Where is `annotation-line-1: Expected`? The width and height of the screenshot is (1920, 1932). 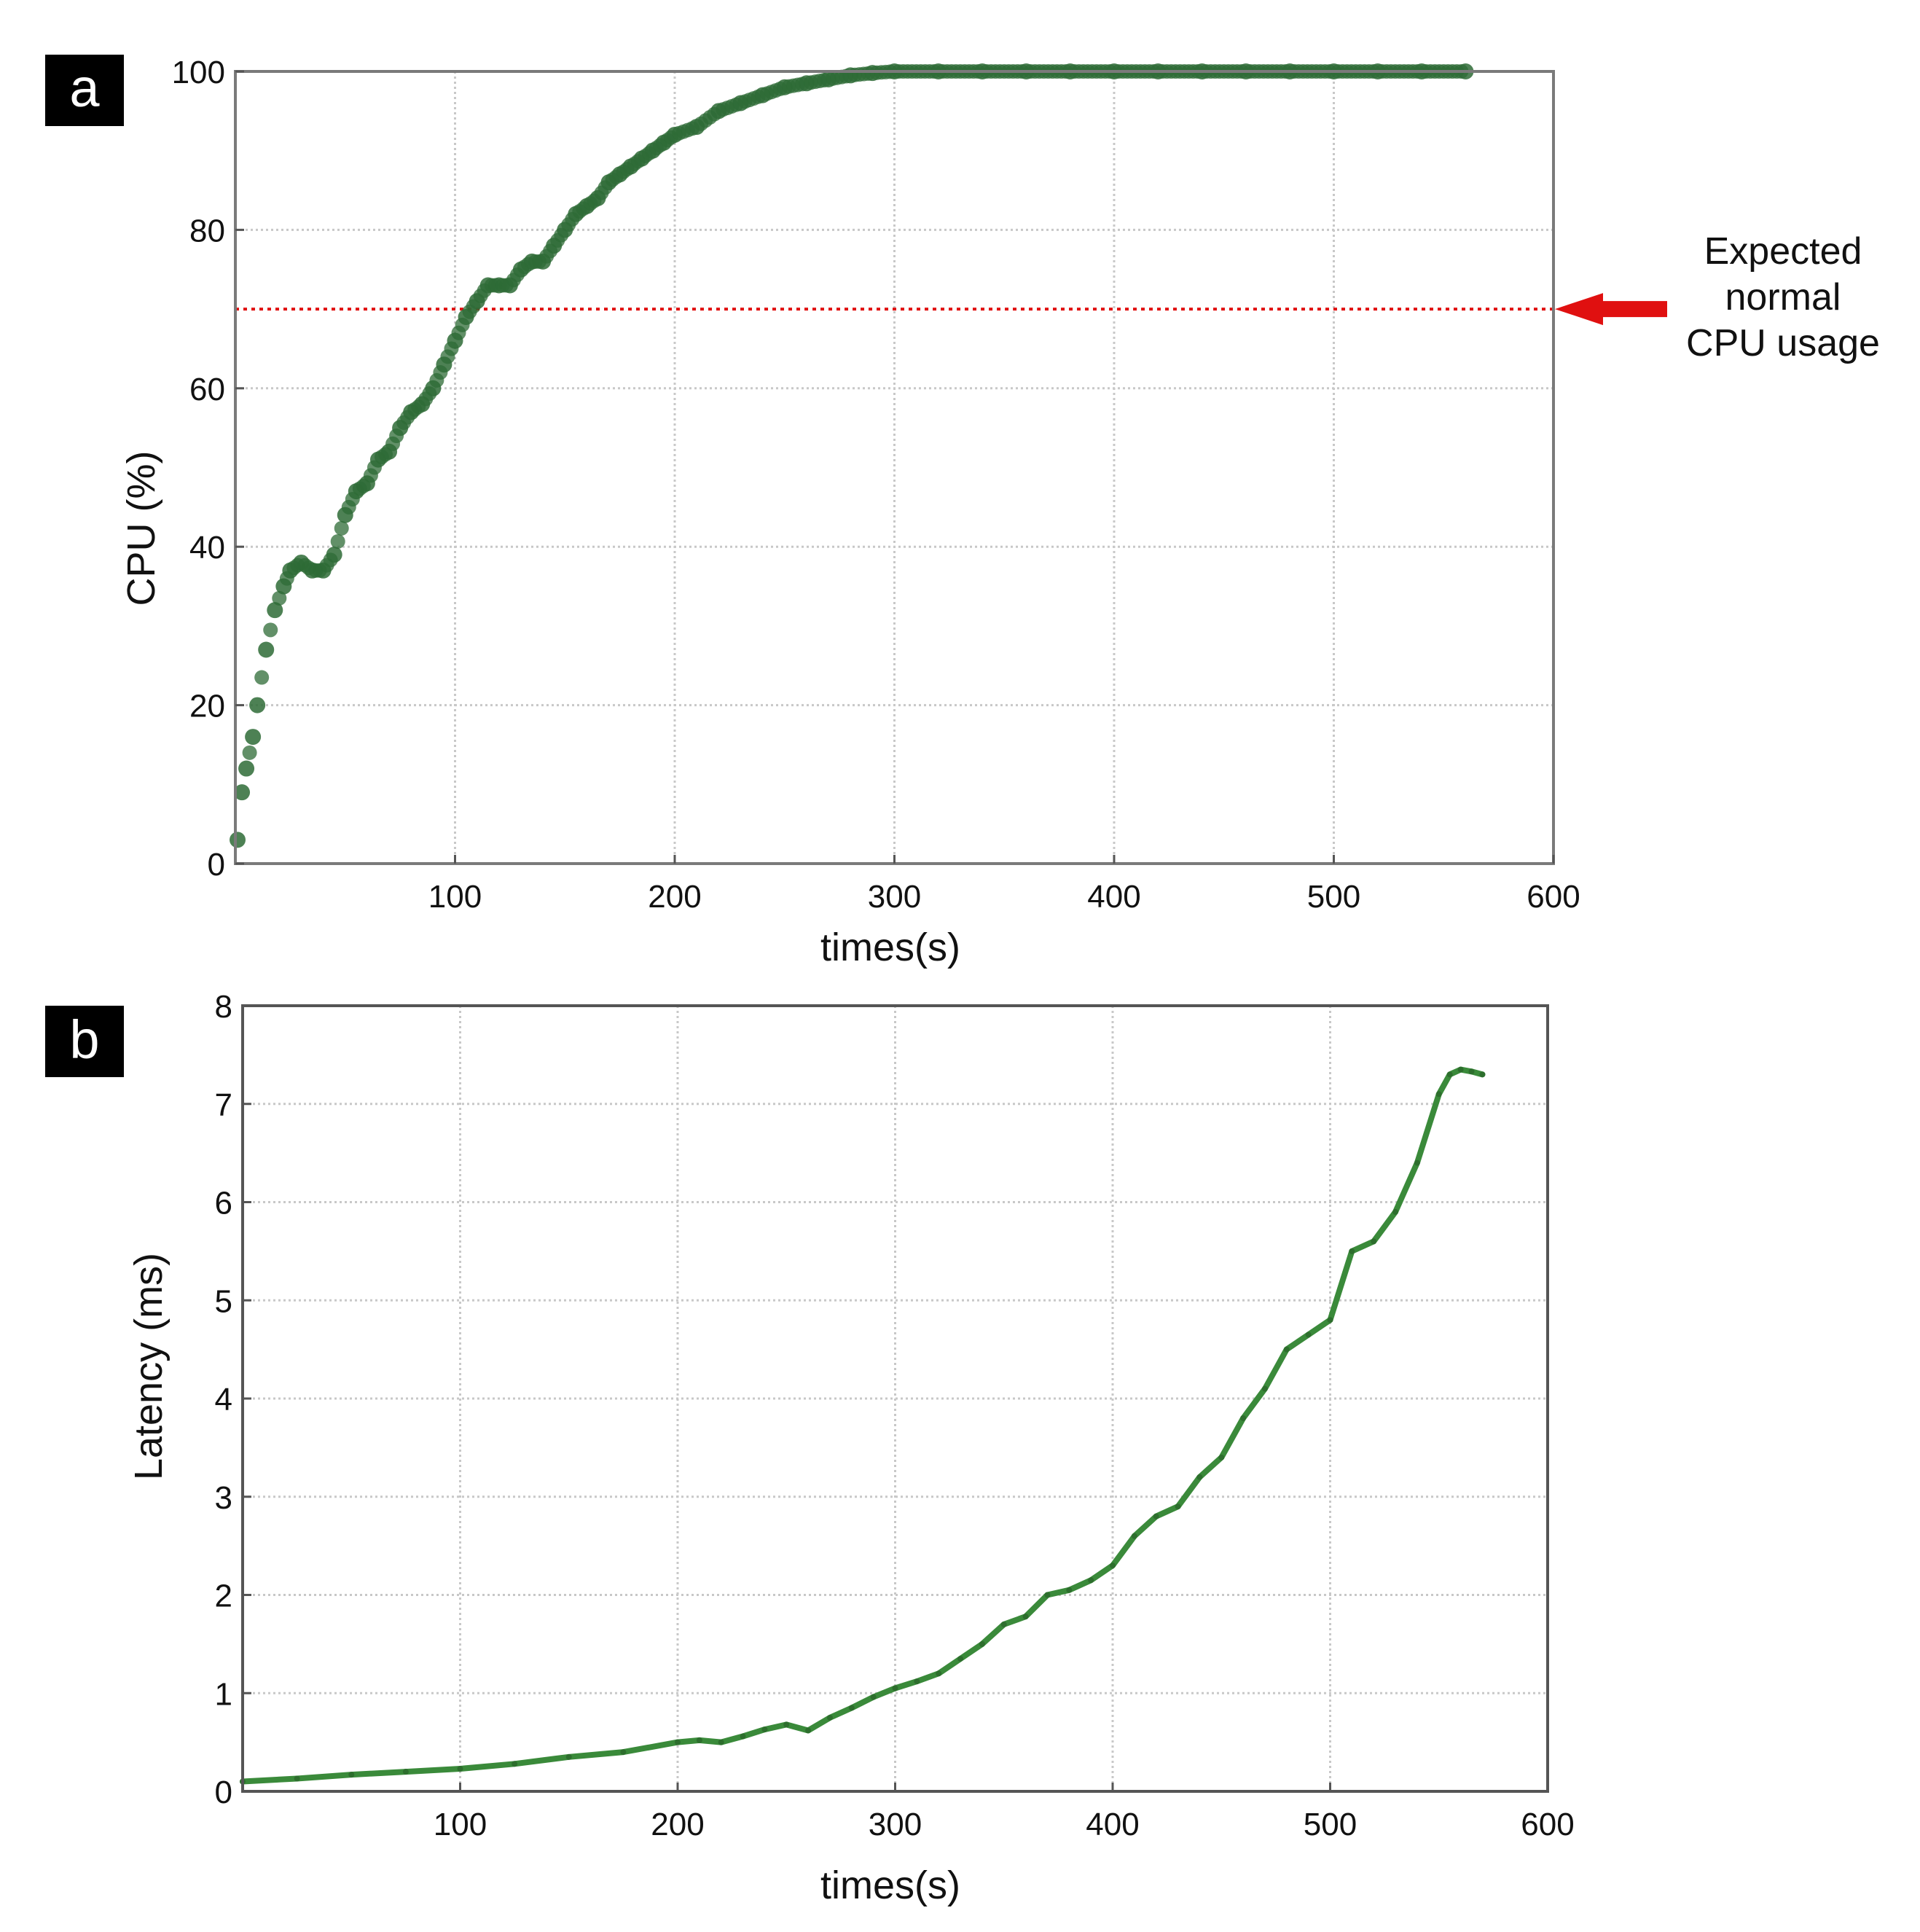
annotation-line-1: Expected is located at coordinates (1783, 251).